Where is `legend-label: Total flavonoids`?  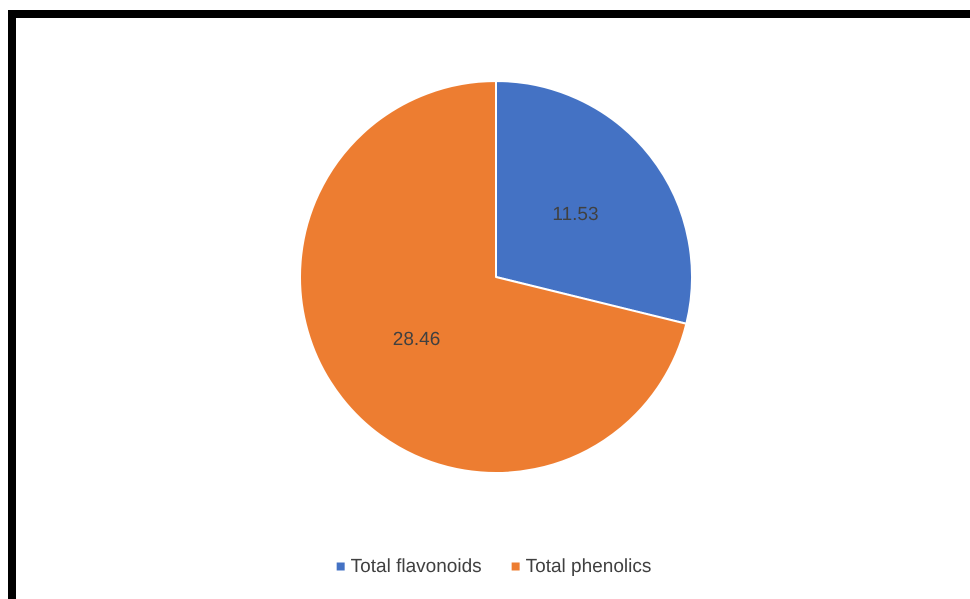 legend-label: Total flavonoids is located at coordinates (416, 566).